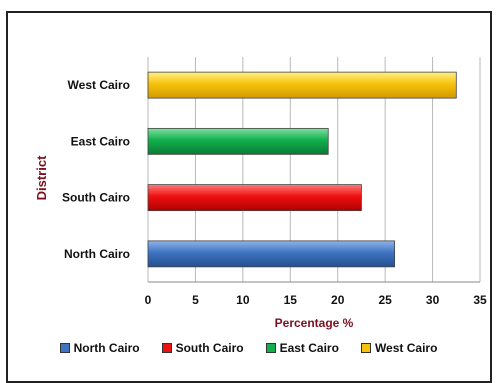  What do you see at coordinates (106, 348) in the screenshot?
I see `legend-label: North Cairo` at bounding box center [106, 348].